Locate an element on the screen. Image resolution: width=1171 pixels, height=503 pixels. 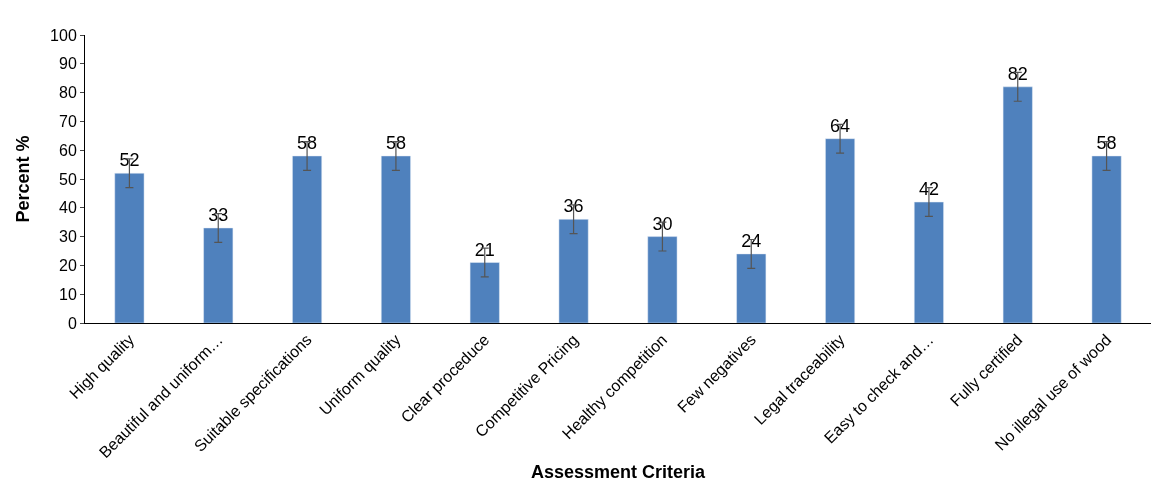
data-label: 33 is located at coordinates (218, 214).